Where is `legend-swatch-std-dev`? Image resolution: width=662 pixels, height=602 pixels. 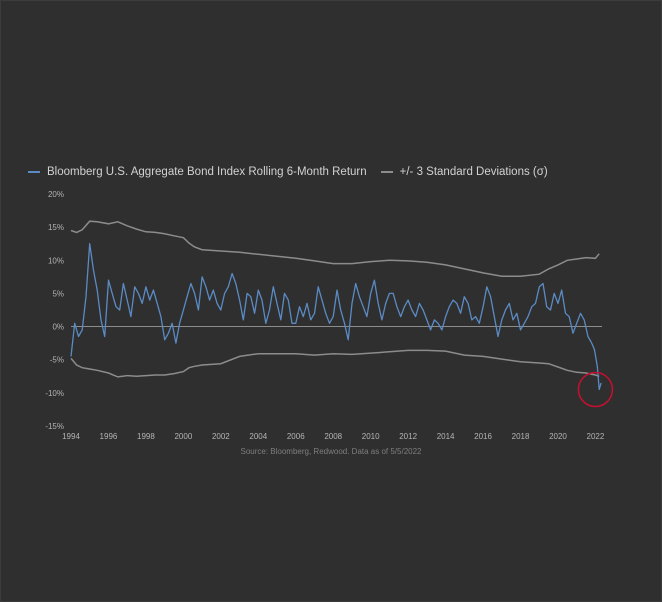 legend-swatch-std-dev is located at coordinates (386, 172).